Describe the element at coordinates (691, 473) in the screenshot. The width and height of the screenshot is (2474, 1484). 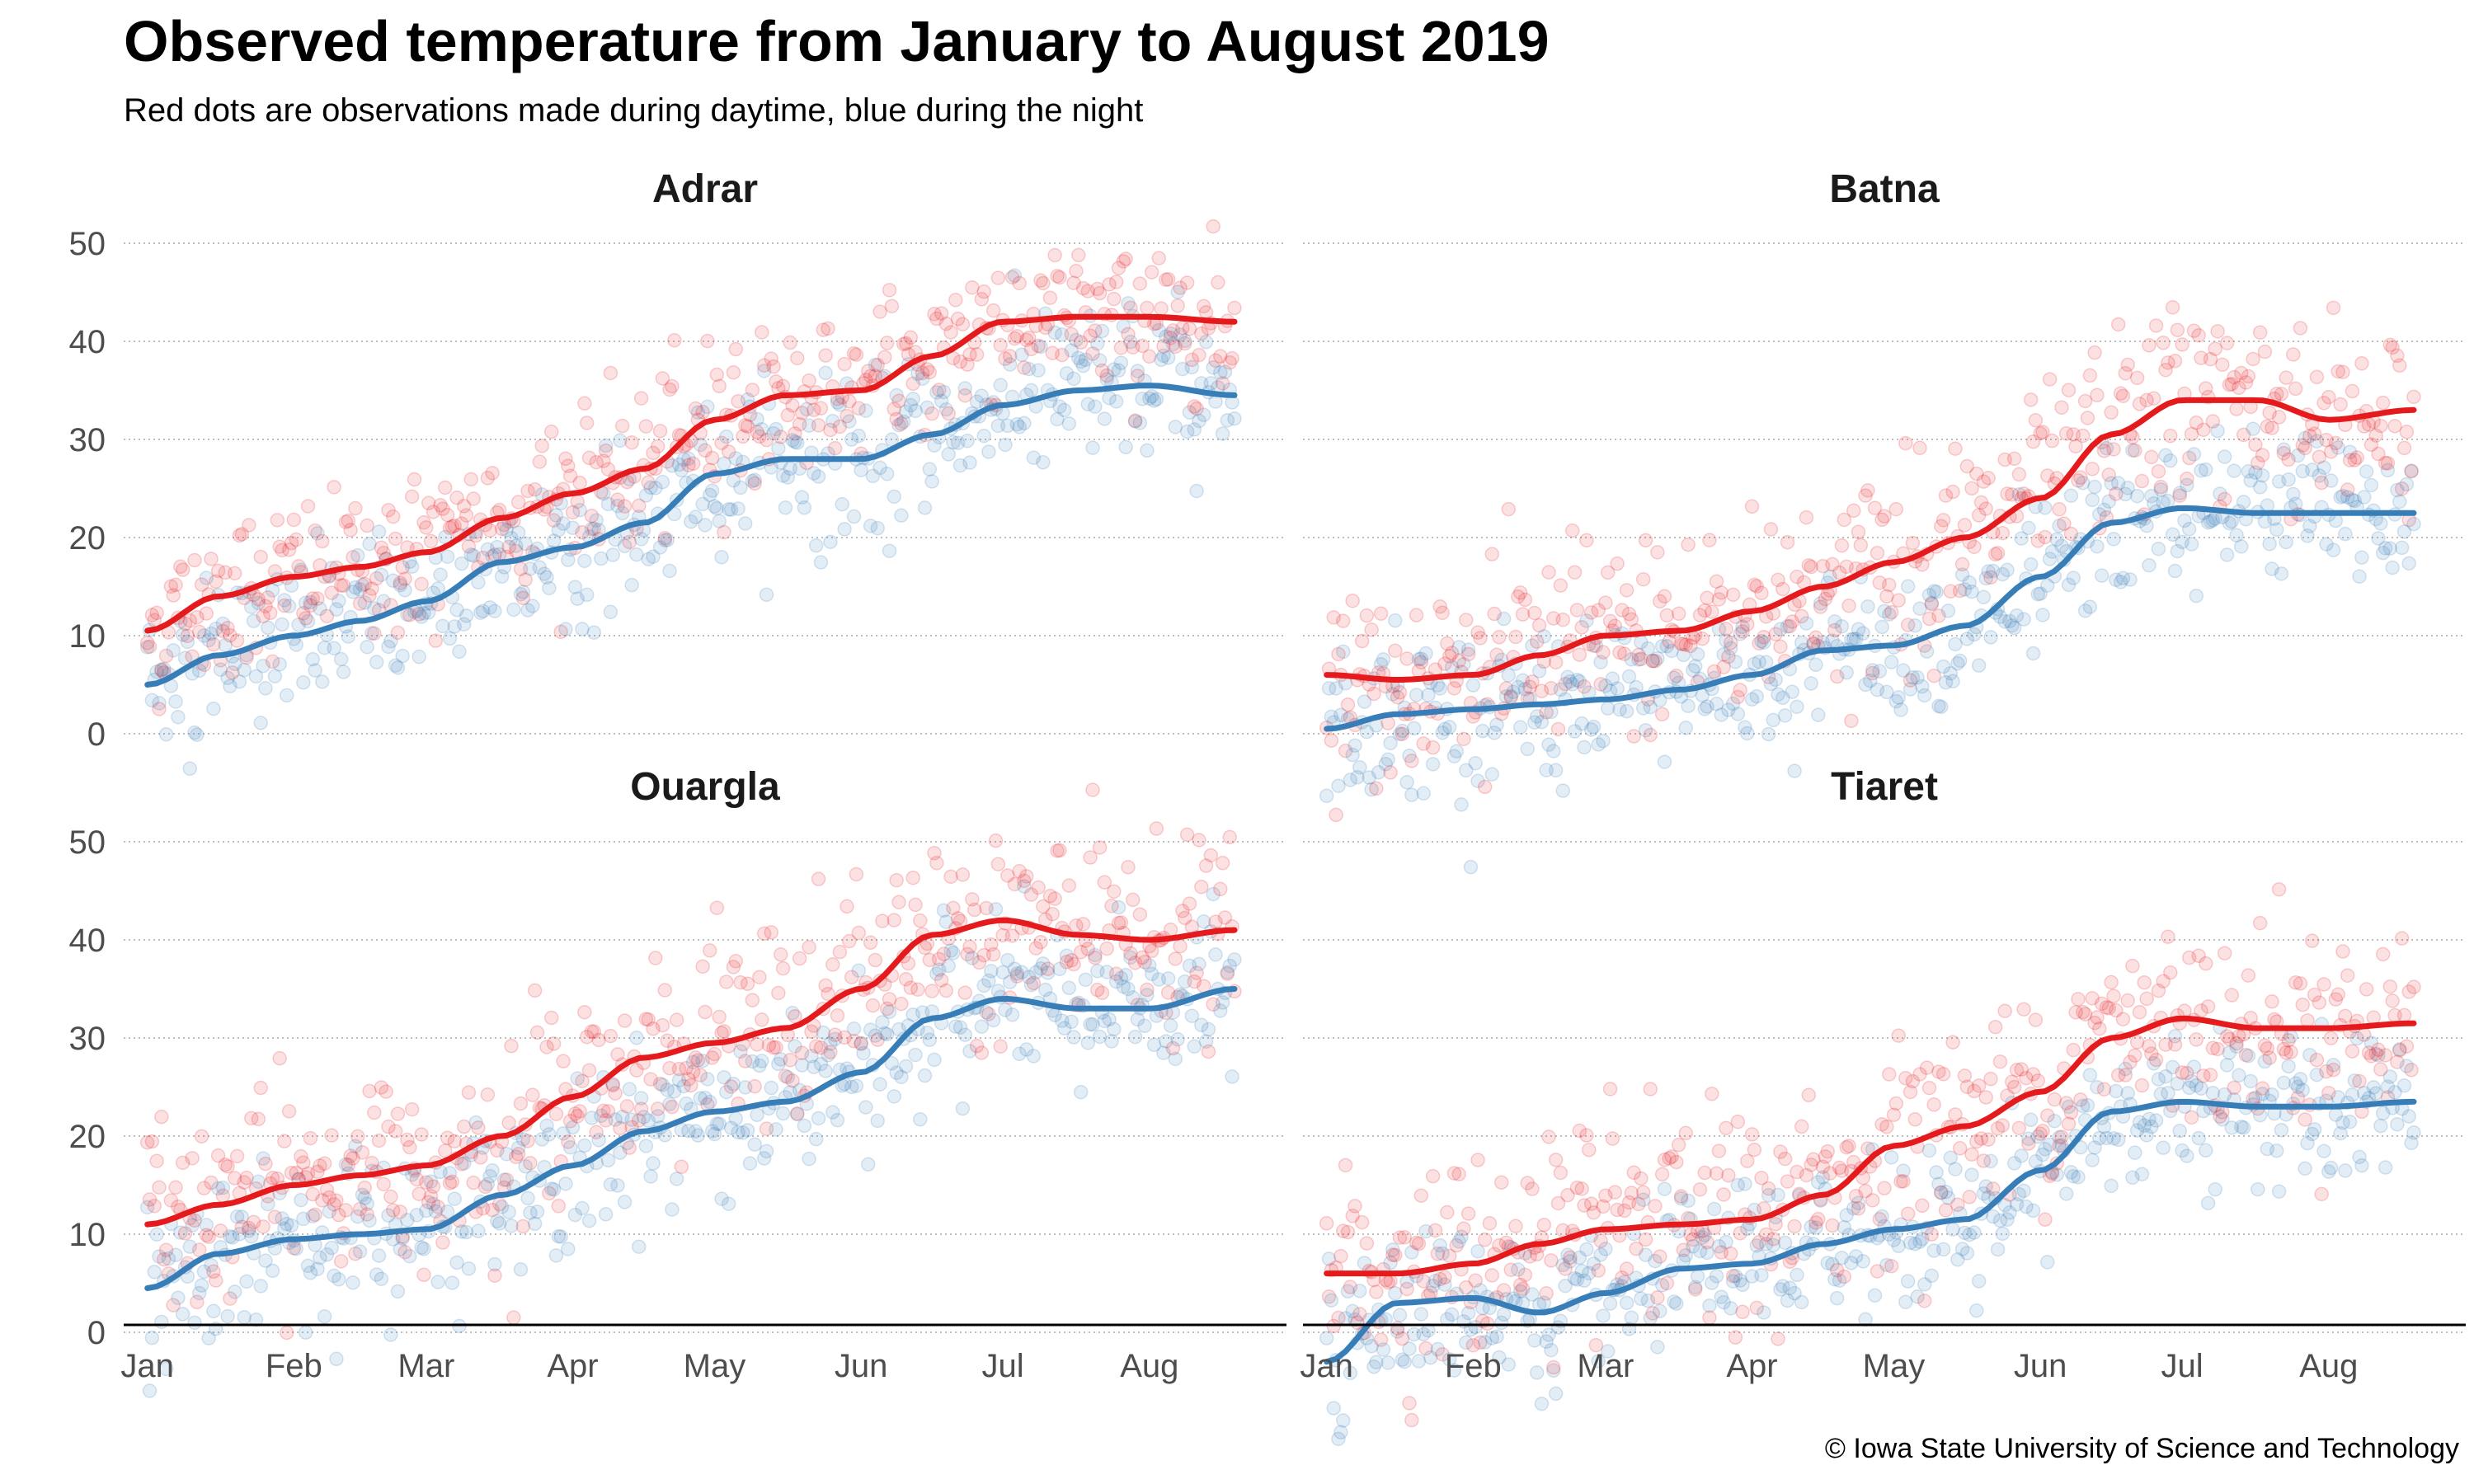
I see `day-smooth-line` at that location.